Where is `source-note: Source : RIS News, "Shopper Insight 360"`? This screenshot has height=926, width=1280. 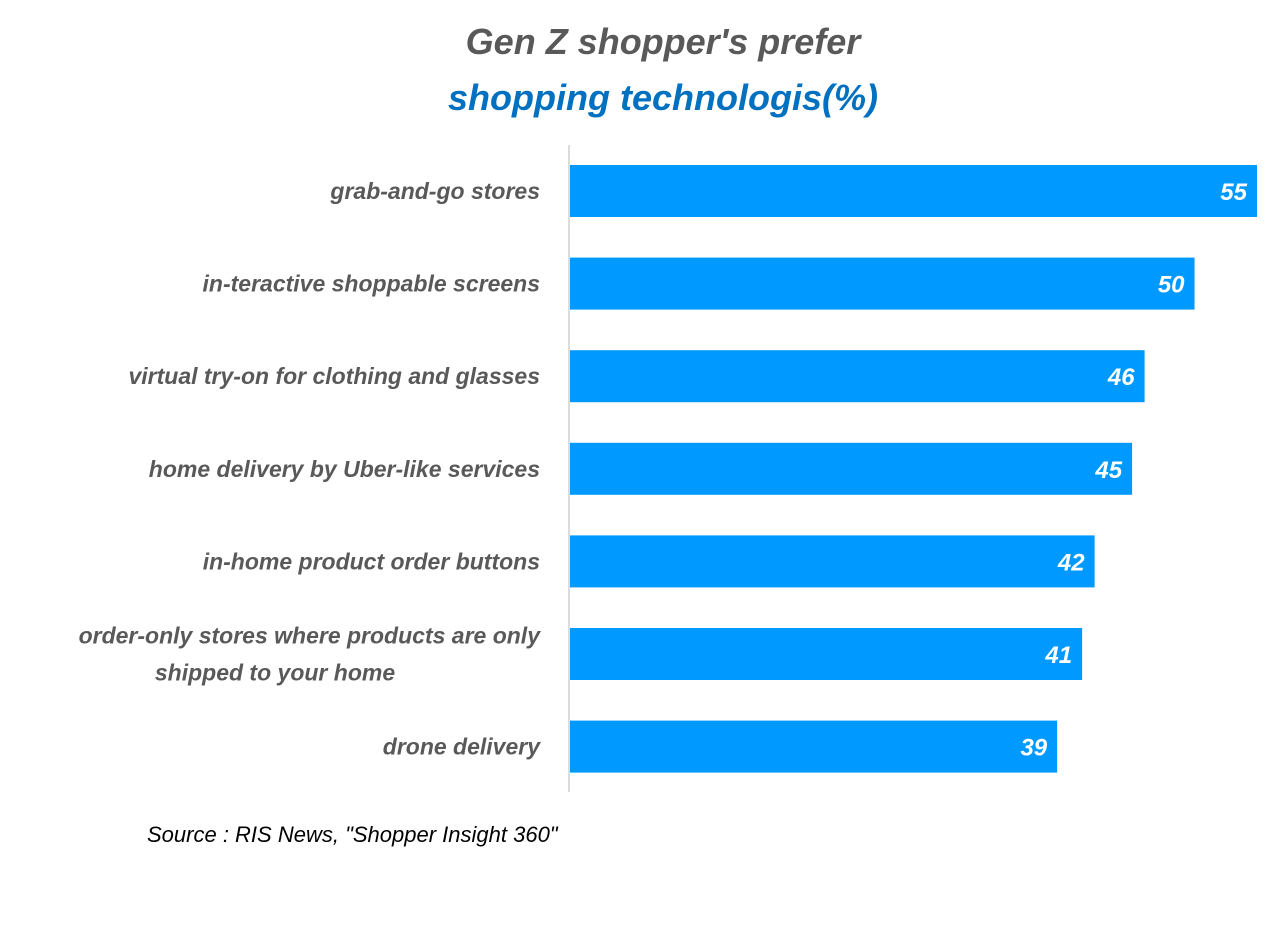 source-note: Source : RIS News, "Shopper Insight 360" is located at coordinates (352, 834).